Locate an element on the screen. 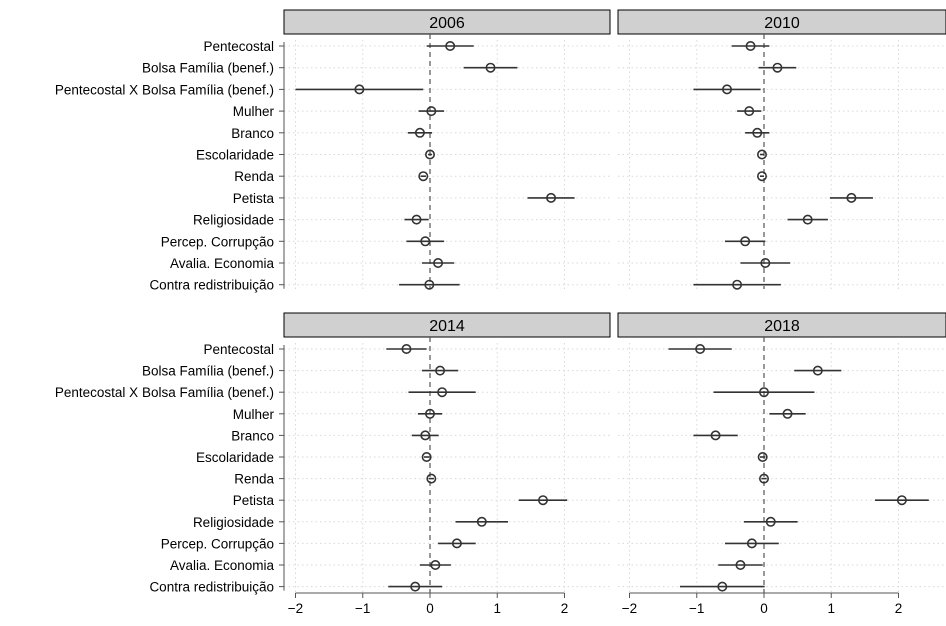  panel-strip-2014 is located at coordinates (447, 325).